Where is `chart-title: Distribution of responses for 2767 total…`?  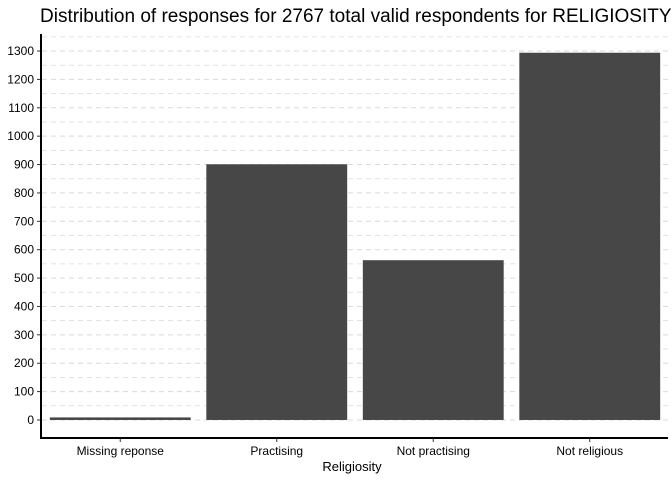 chart-title: Distribution of responses for 2767 total… is located at coordinates (356, 16).